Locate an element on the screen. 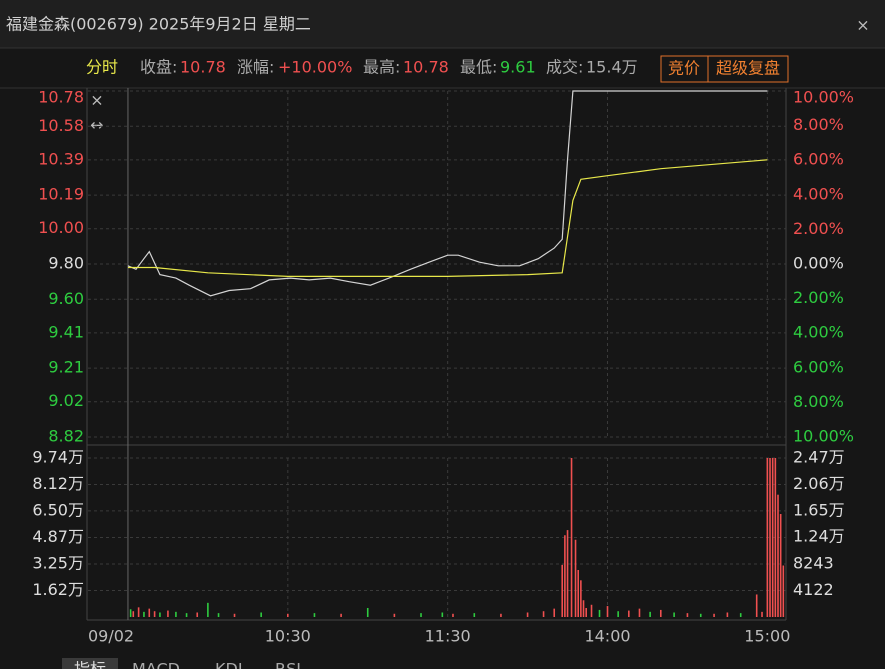  y-tick-label: 9.60 is located at coordinates (66, 298).